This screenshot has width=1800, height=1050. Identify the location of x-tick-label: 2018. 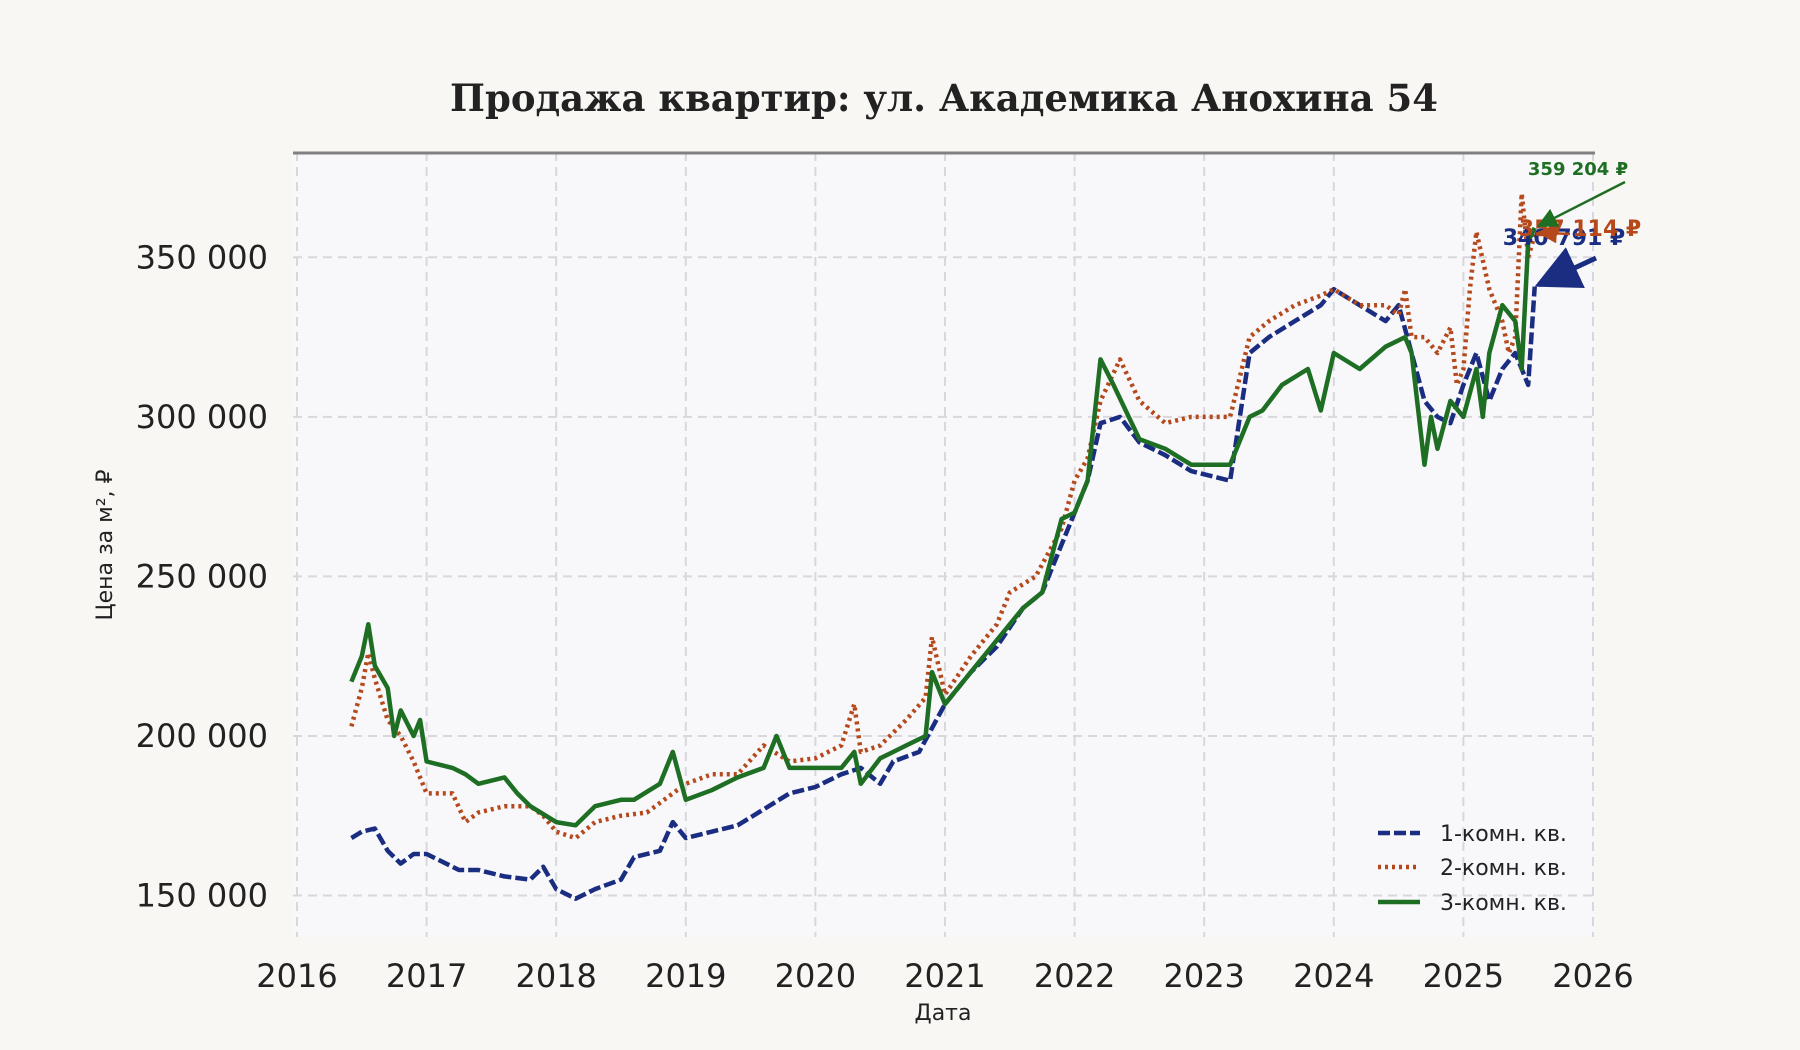
(555, 976).